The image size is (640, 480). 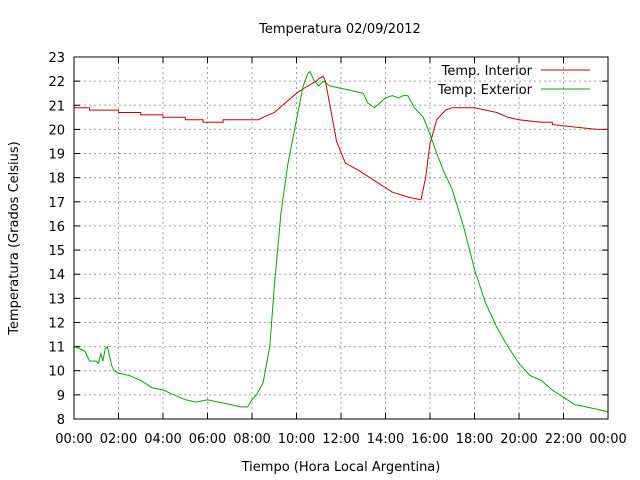 I want to click on y-tick-label: 8, so click(x=61, y=420).